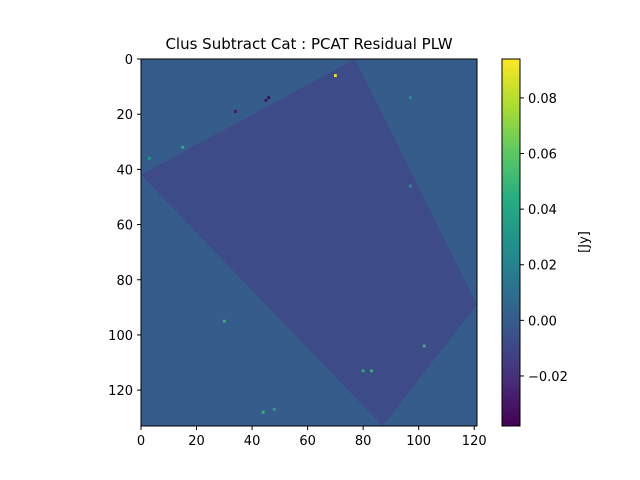  I want to click on y-tick-label: 60, so click(124, 226).